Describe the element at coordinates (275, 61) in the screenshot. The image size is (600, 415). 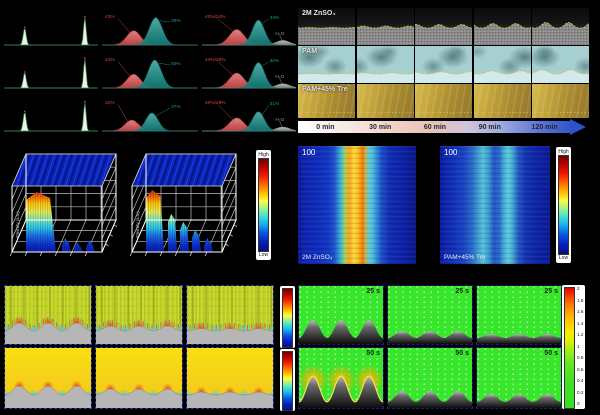
I see `weak-hbond-peak-label: 30%` at that location.